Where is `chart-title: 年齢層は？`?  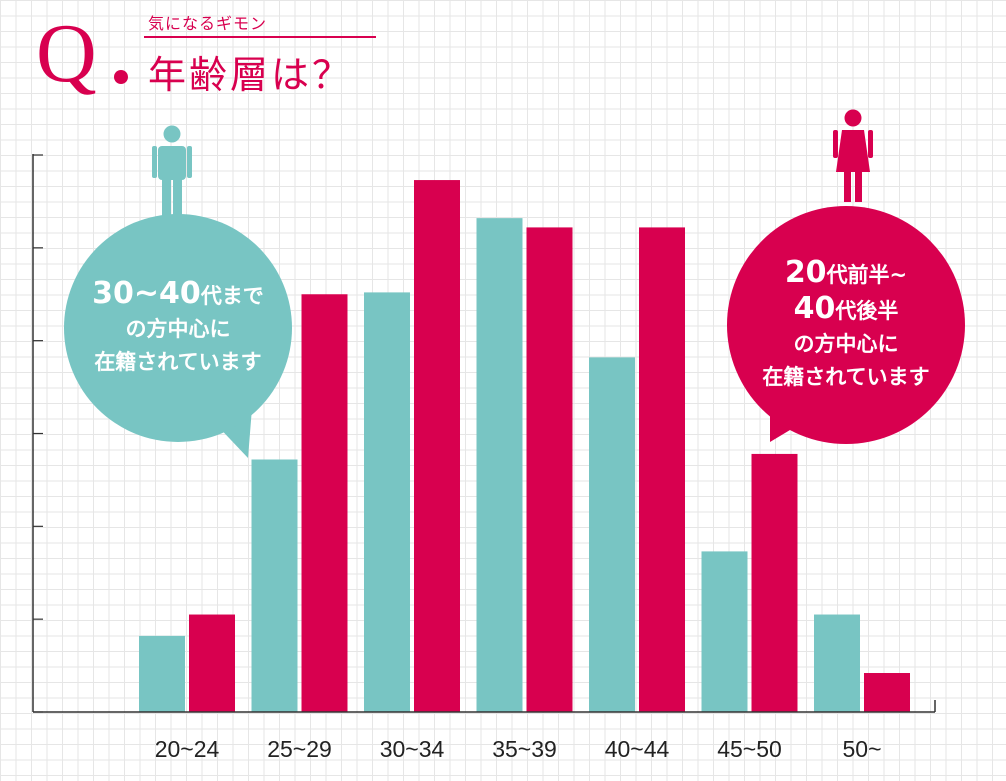
chart-title: 年齢層は？ is located at coordinates (251, 75).